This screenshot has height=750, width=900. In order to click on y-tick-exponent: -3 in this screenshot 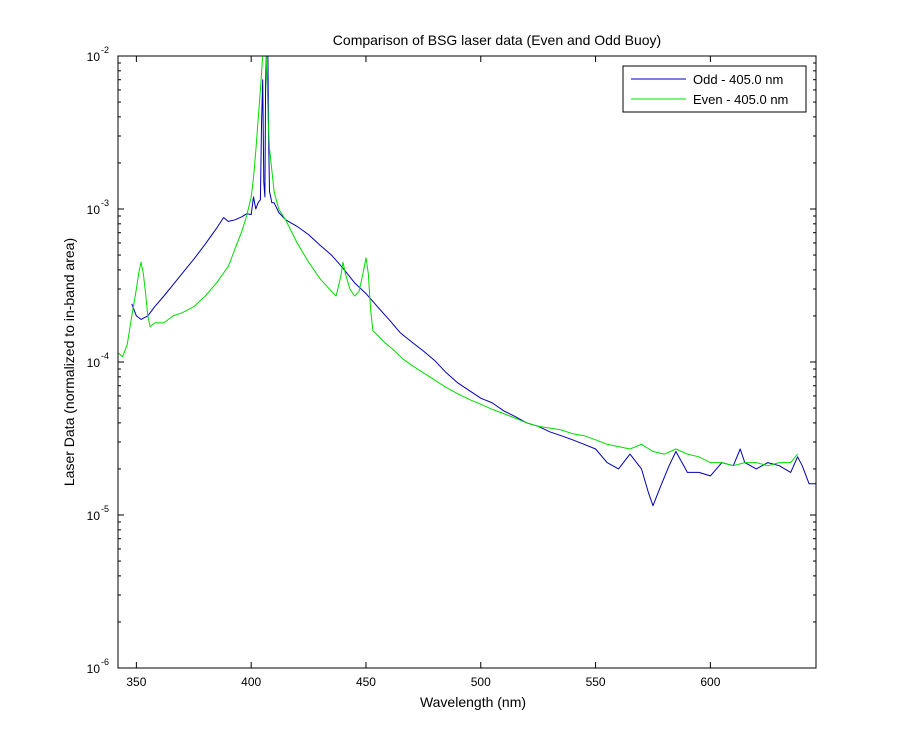, I will do `click(105, 203)`.